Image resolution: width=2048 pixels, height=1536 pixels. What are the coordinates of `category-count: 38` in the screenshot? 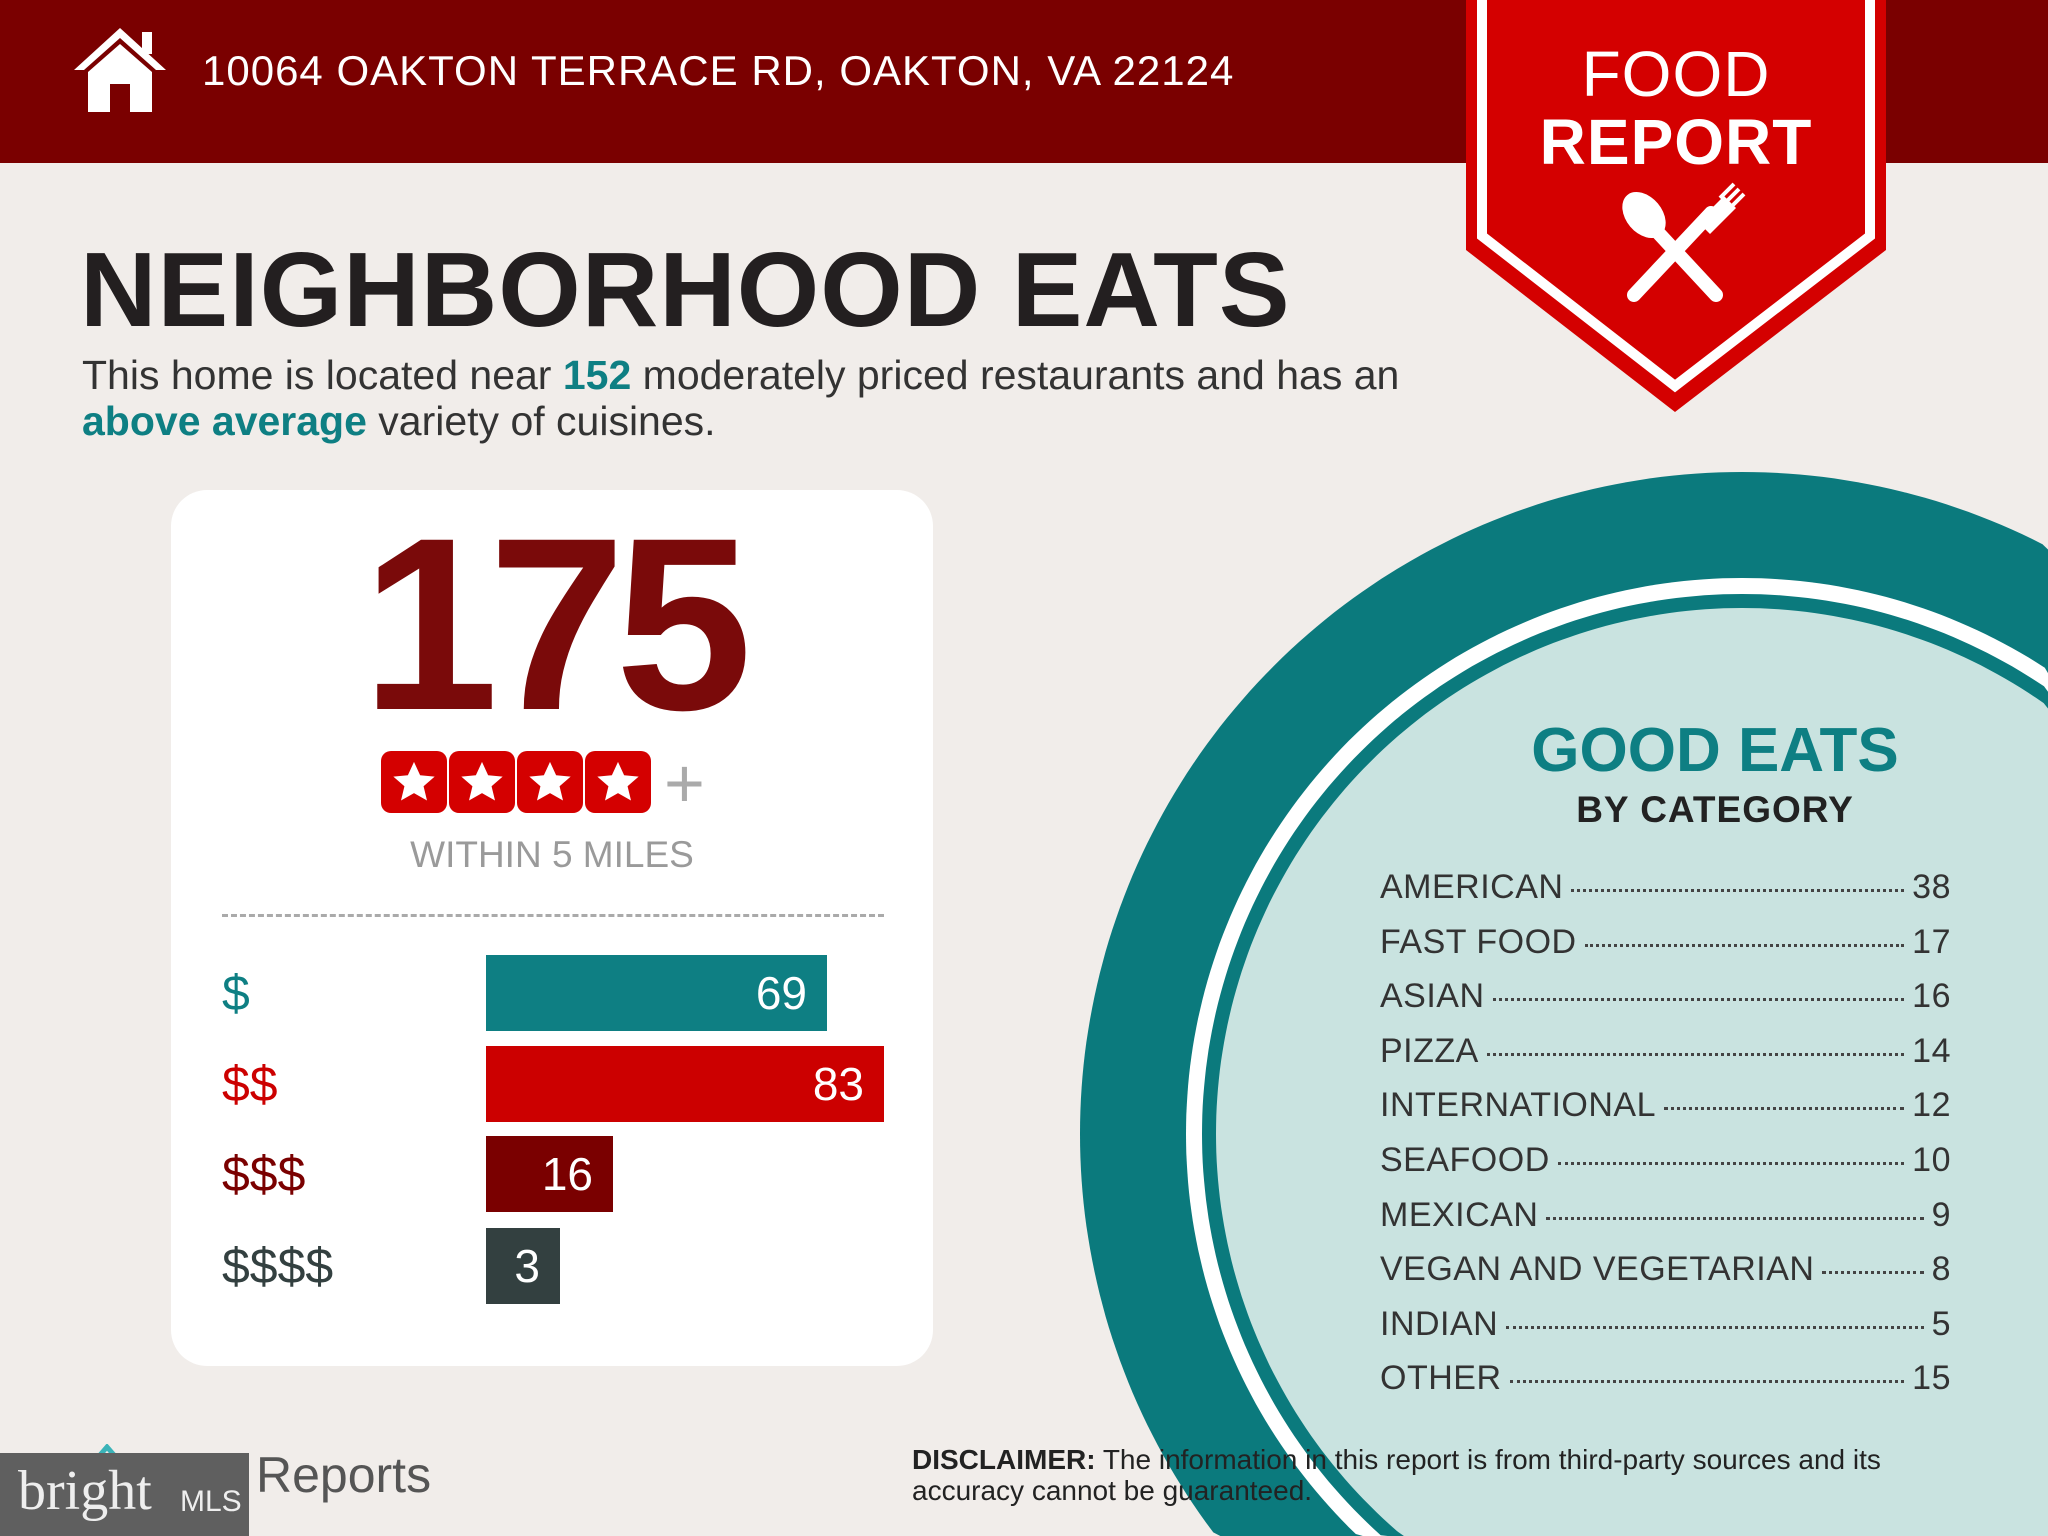 It's located at (1931, 887).